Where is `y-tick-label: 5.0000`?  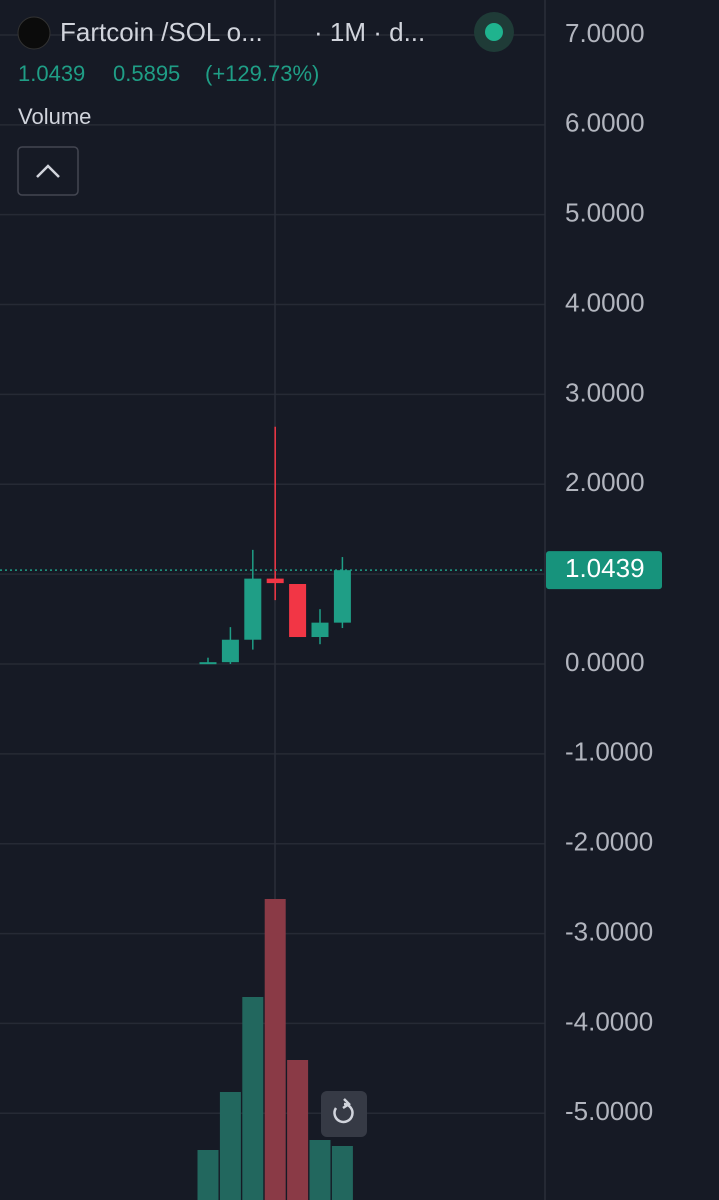
y-tick-label: 5.0000 is located at coordinates (605, 213).